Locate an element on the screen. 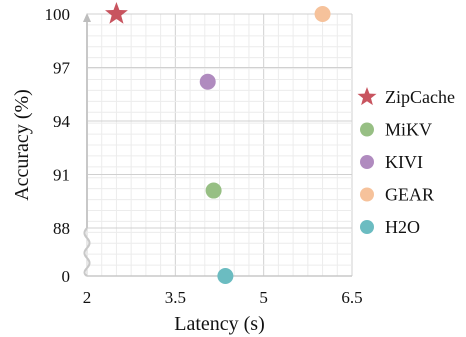 The width and height of the screenshot is (466, 337). legend-label-h2o: H2O is located at coordinates (402, 227).